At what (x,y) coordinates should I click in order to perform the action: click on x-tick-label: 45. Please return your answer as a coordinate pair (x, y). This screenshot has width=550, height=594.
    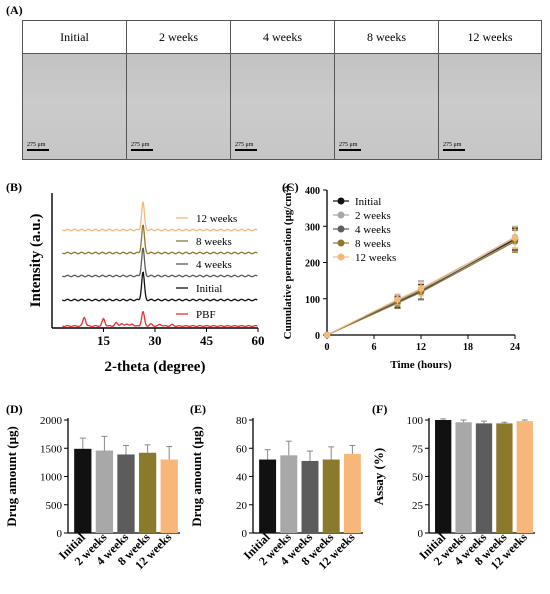
    Looking at the image, I should click on (207, 340).